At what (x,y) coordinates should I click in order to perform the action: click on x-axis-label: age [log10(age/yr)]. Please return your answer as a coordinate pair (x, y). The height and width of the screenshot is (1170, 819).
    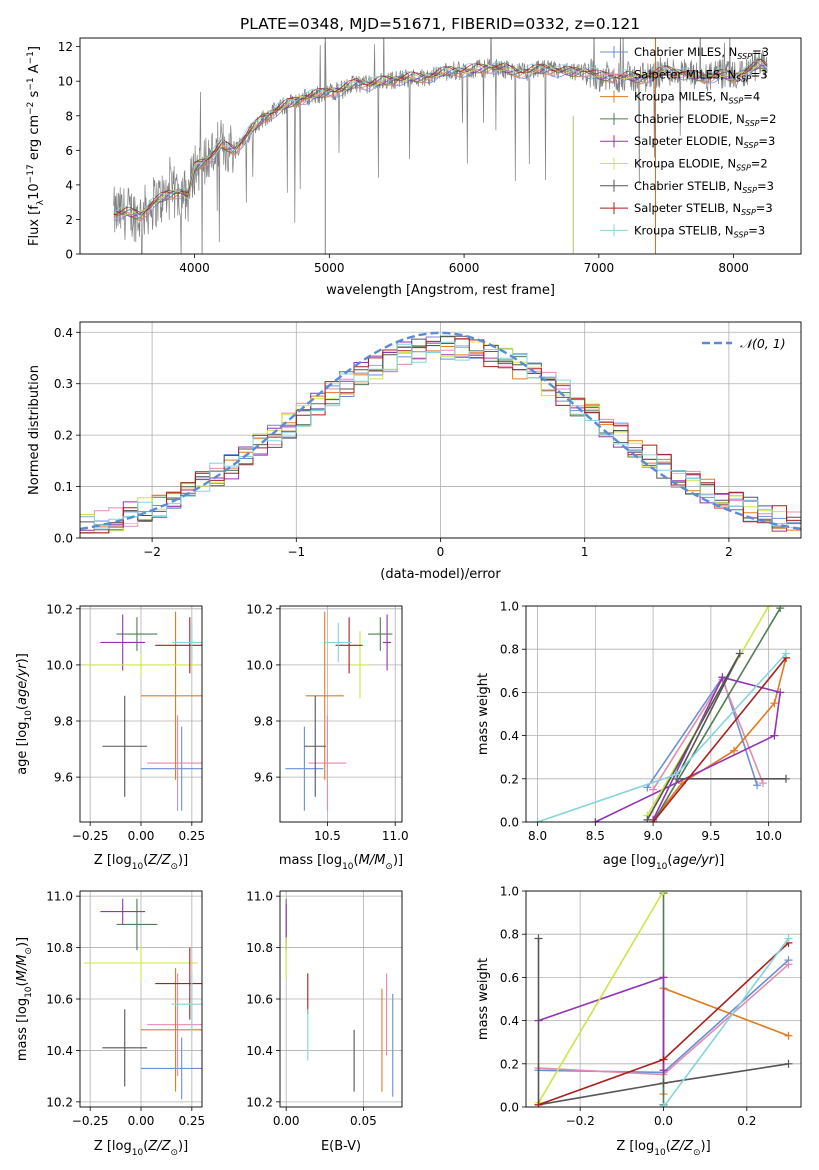
    Looking at the image, I should click on (664, 862).